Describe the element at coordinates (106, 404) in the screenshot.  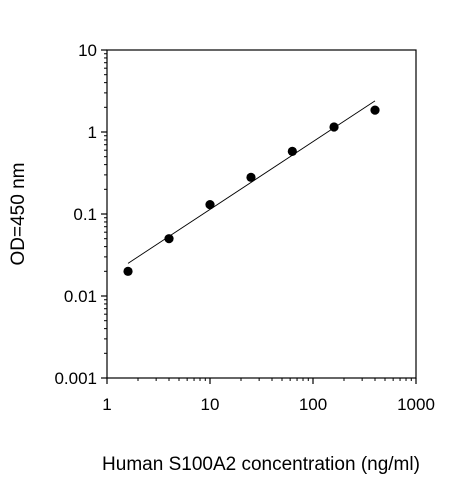
I see `x-tick-label: 1` at that location.